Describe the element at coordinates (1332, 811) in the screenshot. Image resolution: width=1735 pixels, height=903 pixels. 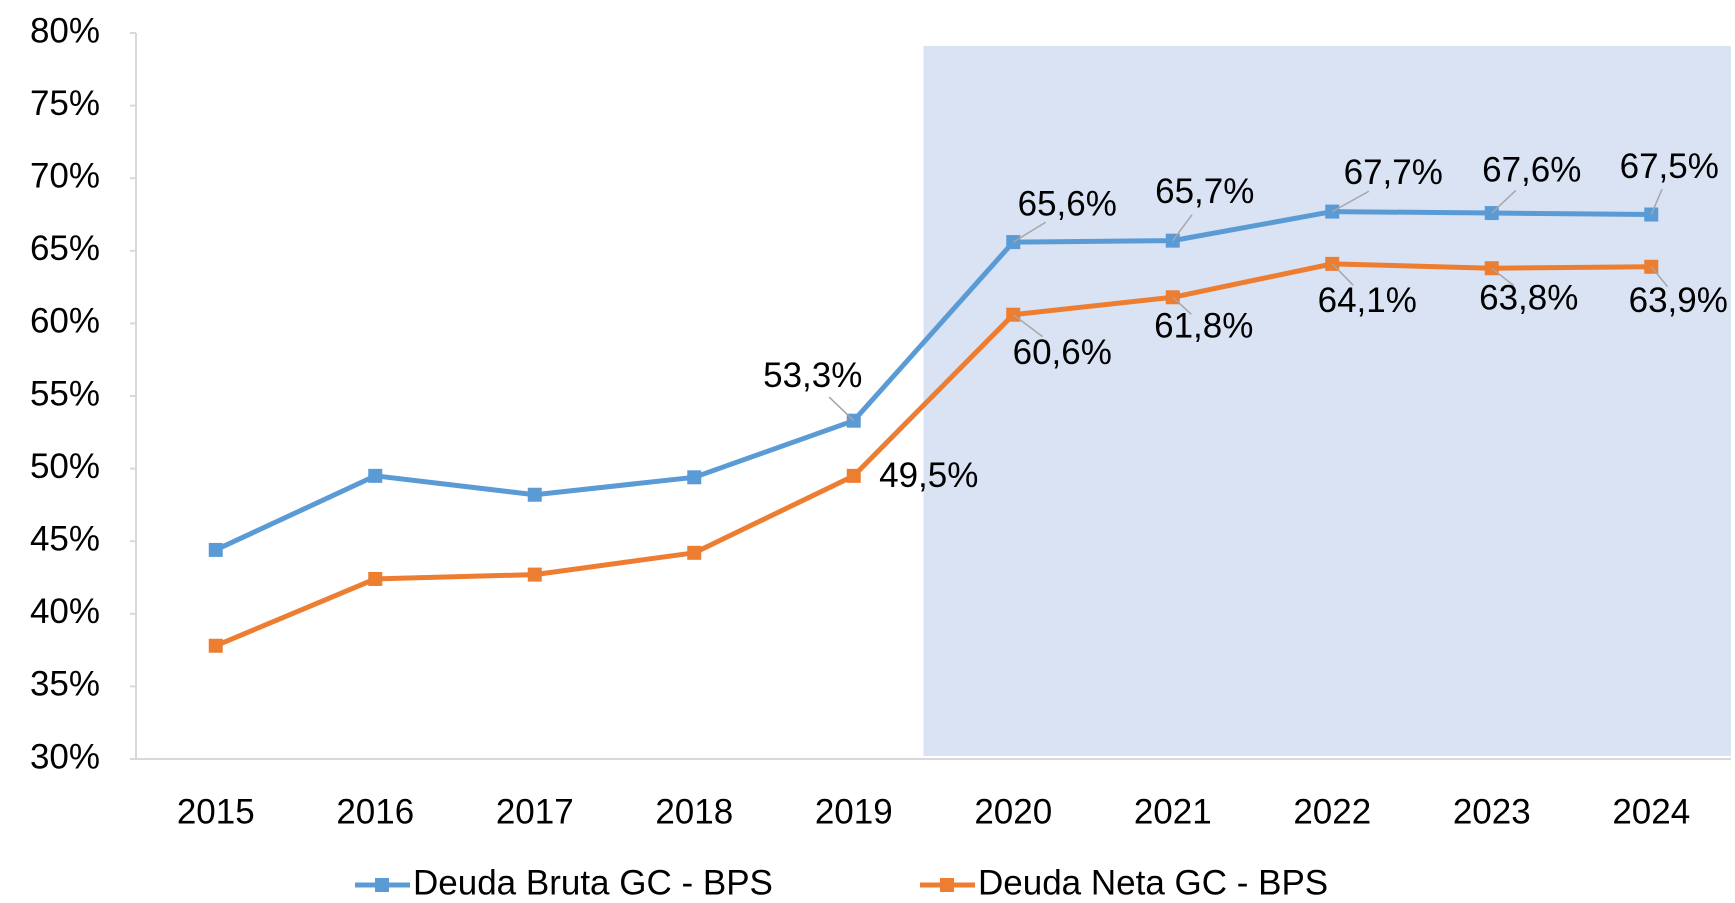
I see `x-tick-label: 2022` at that location.